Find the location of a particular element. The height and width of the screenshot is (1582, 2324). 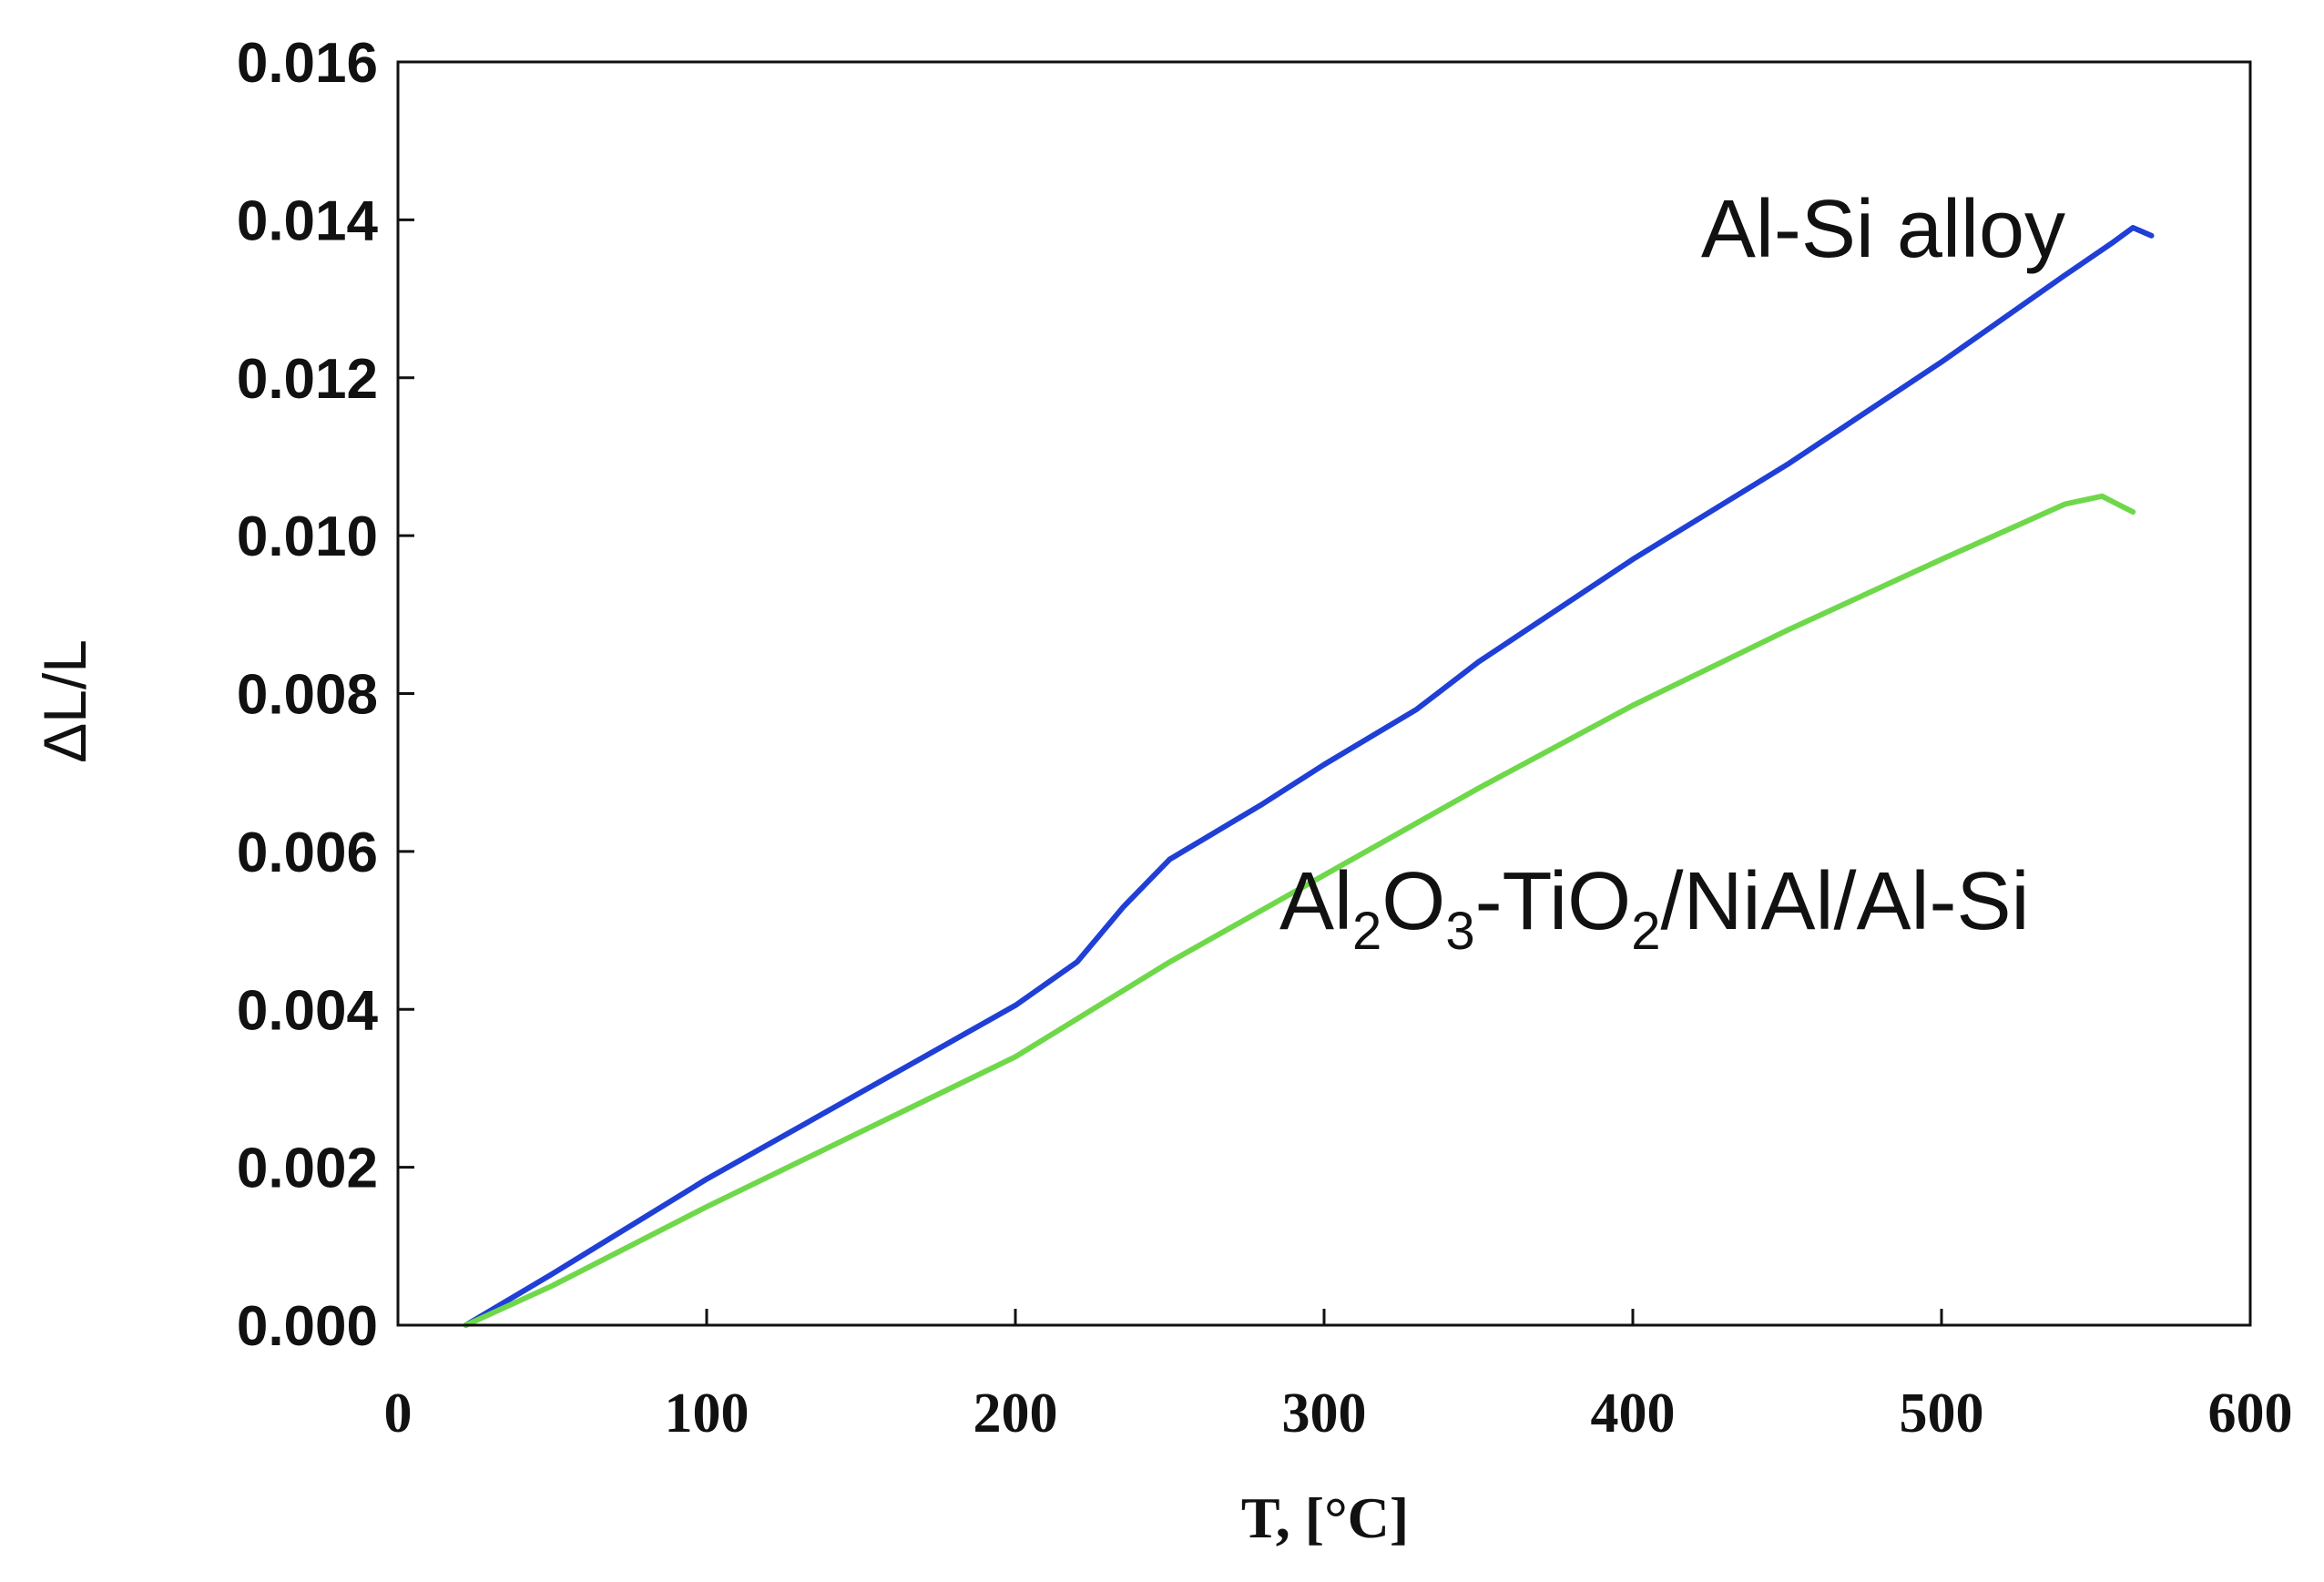

annotation-text-part: O is located at coordinates (1413, 901).